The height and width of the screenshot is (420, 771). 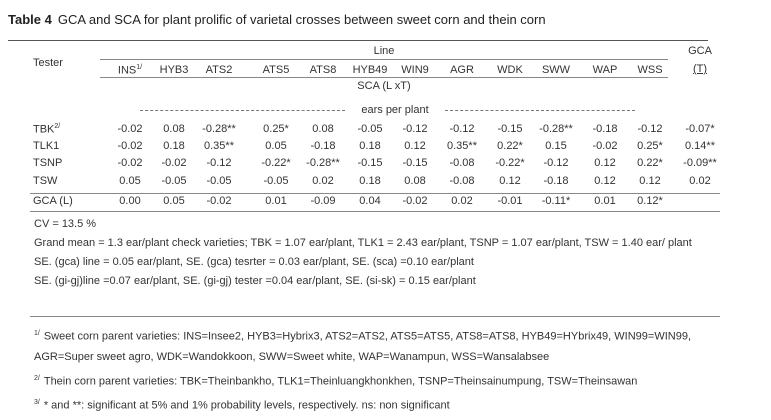 I want to click on dash-right, so click(x=540, y=110).